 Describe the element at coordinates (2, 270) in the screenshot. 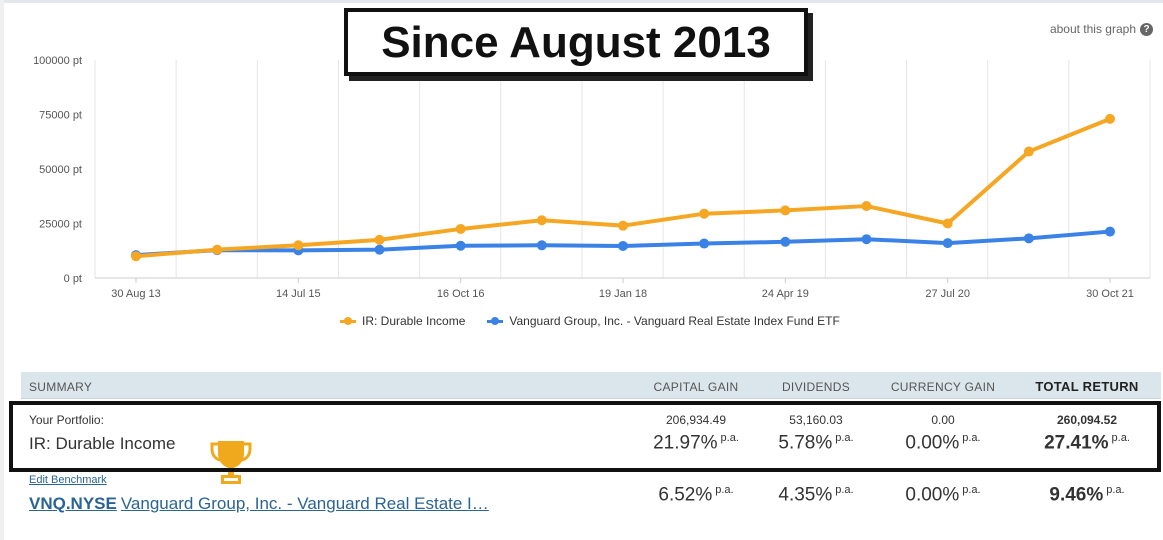

I see `left-divider` at that location.